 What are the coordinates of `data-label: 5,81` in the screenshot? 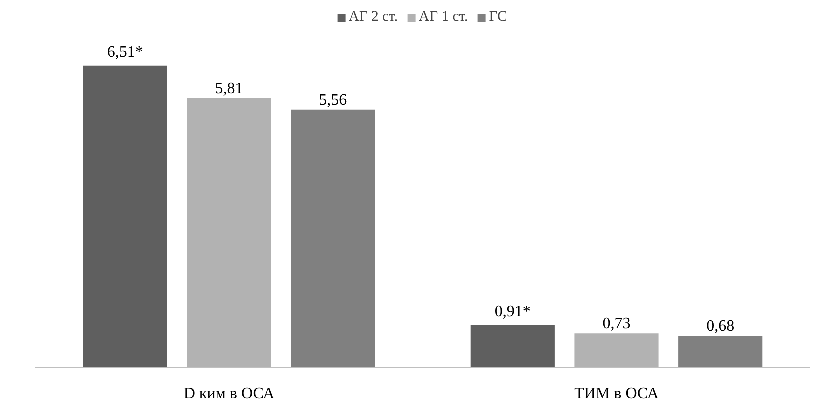 It's located at (229, 89).